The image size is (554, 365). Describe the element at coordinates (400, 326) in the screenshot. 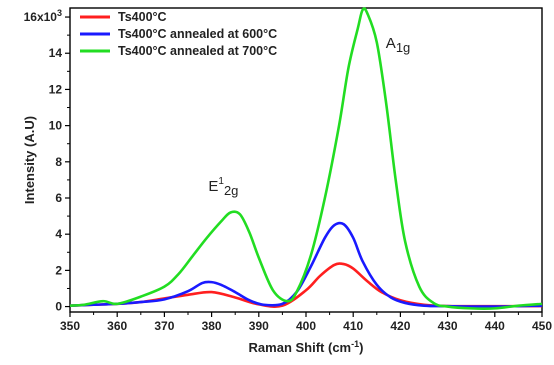

I see `x-tick-label: 420` at that location.